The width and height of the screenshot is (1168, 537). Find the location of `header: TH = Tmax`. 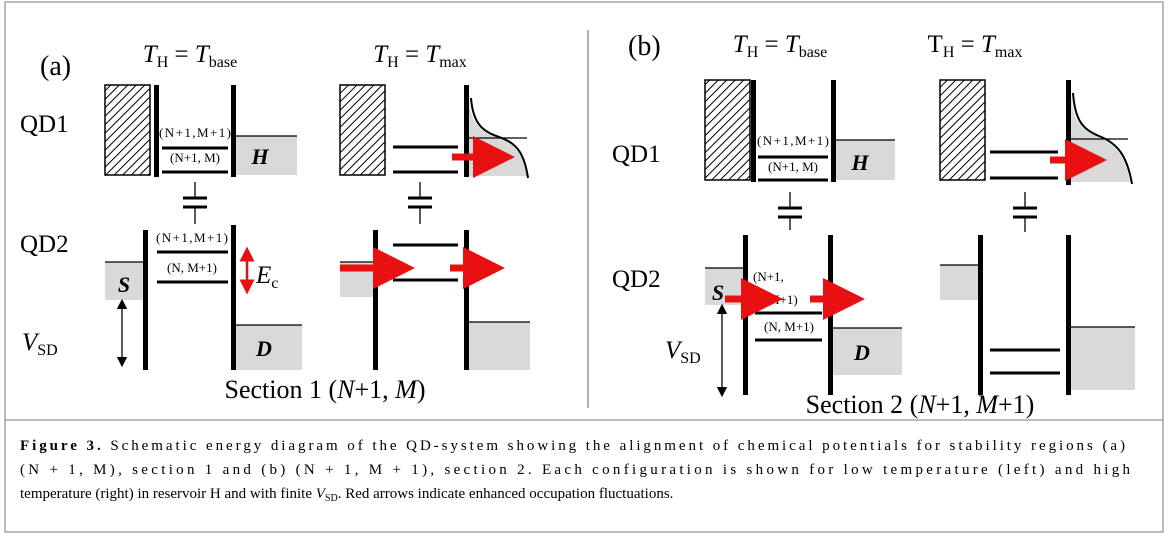

header: TH = Tmax is located at coordinates (420, 56).